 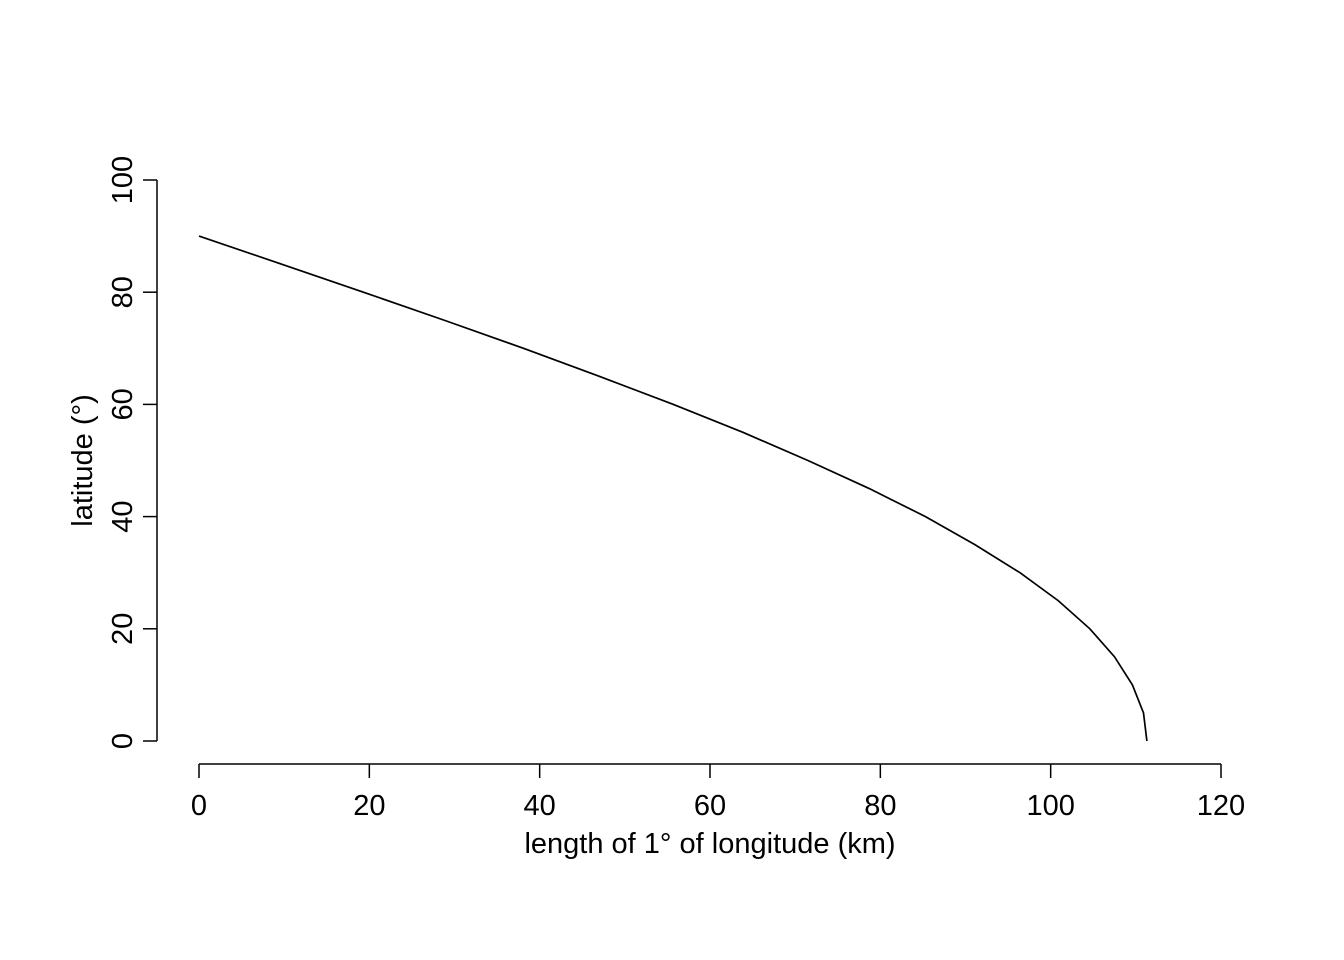 I want to click on y-tick-label: 40, so click(x=123, y=516).